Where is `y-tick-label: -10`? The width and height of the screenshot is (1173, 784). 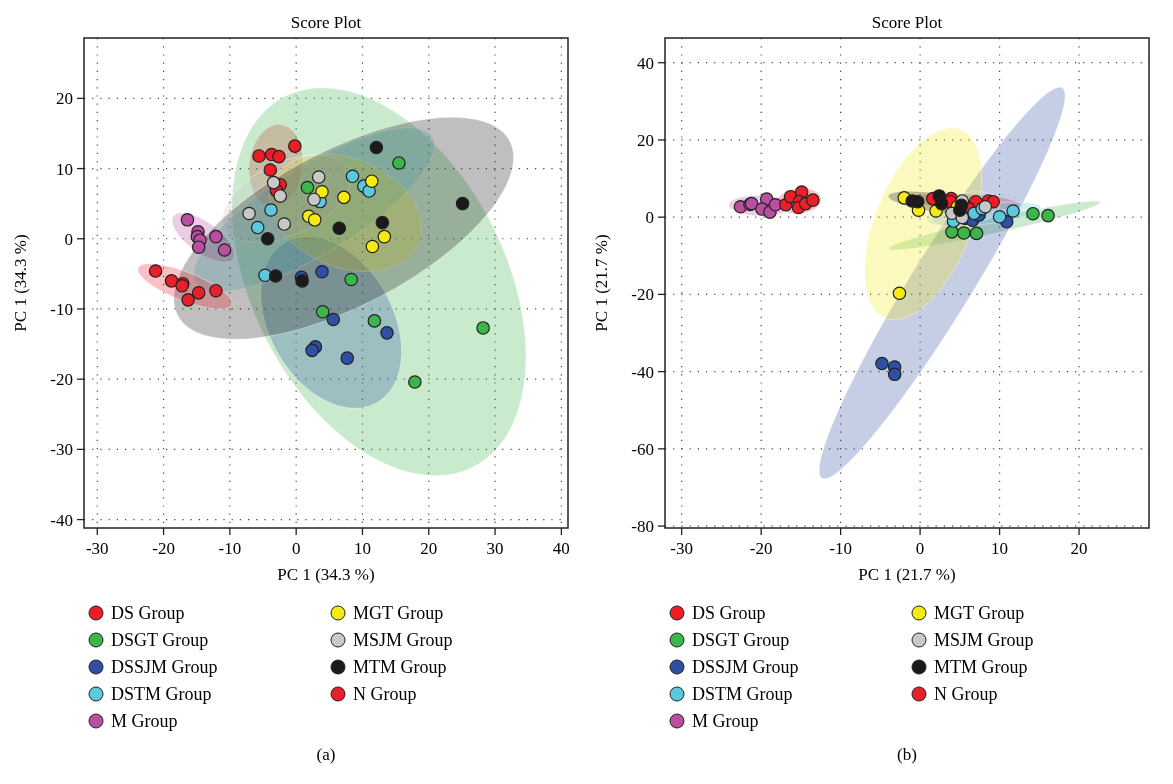 y-tick-label: -10 is located at coordinates (61, 309).